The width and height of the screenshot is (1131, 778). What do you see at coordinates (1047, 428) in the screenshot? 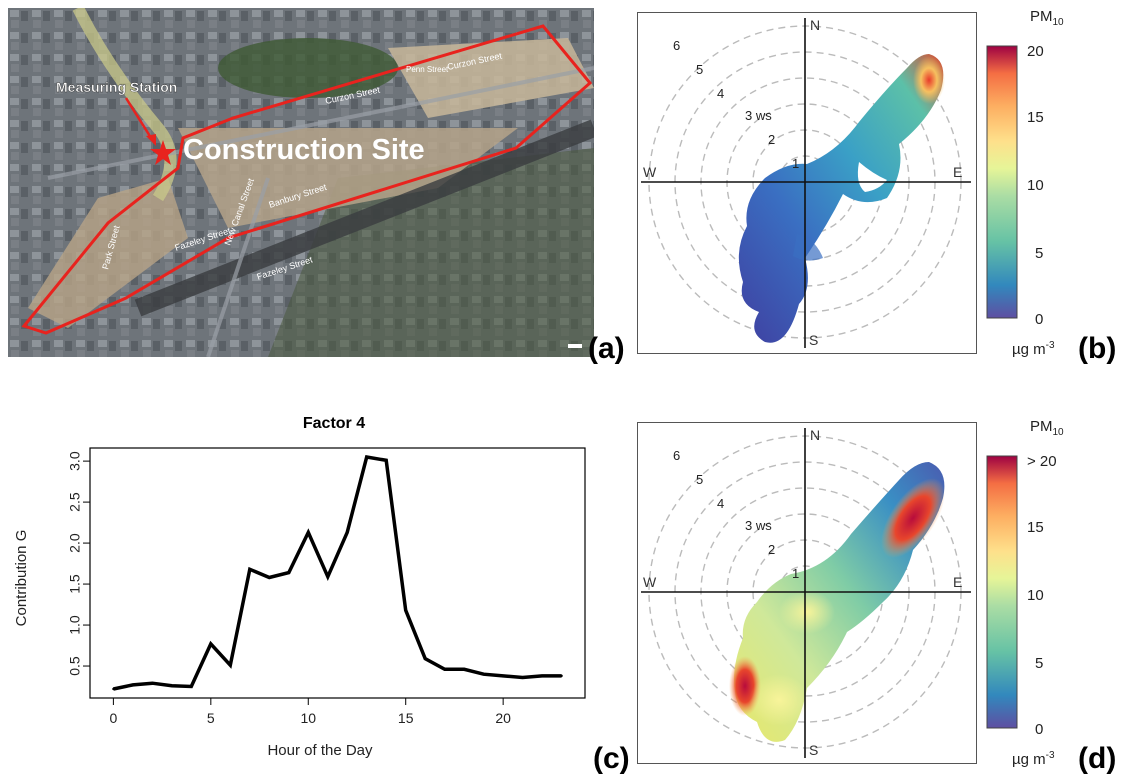
I see `colorbar-title-d: PM10` at bounding box center [1047, 428].